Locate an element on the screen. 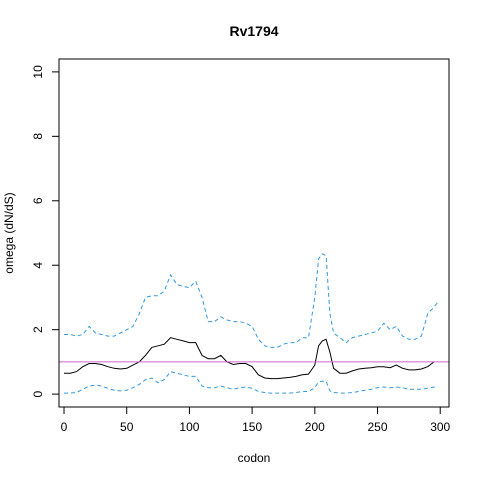 The image size is (480, 480). y-tick-label: 6 is located at coordinates (38, 200).